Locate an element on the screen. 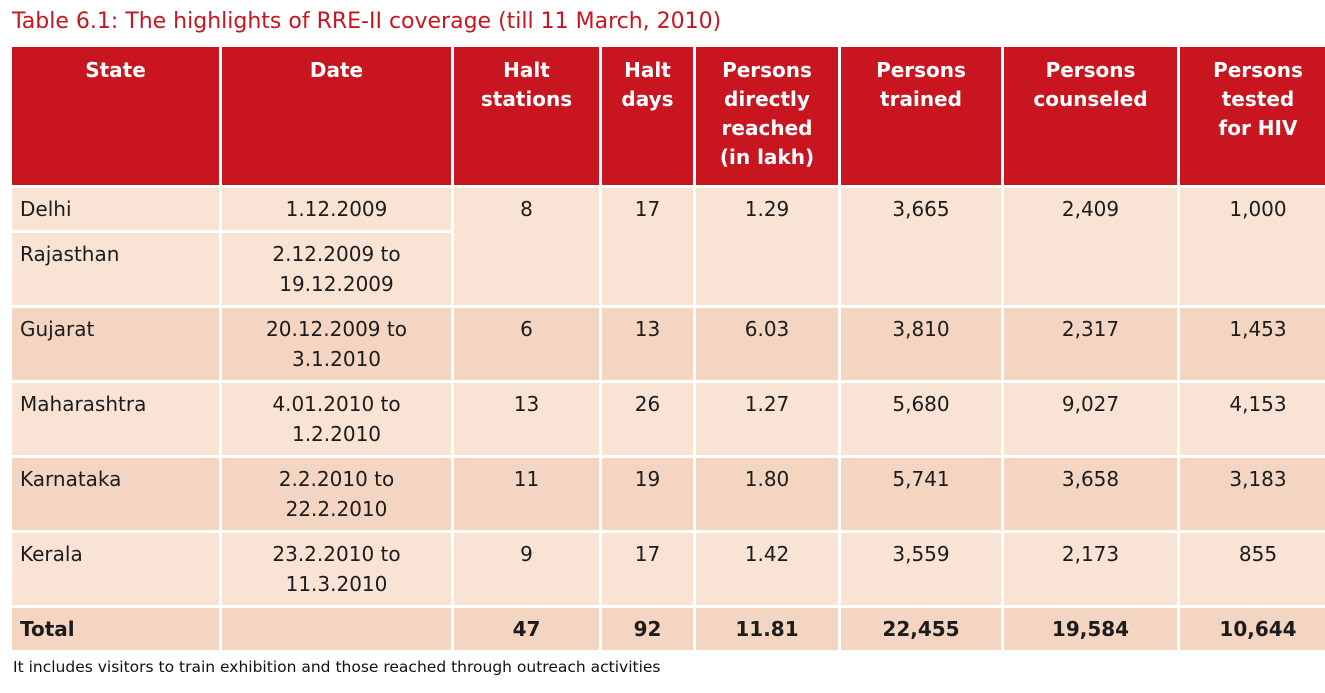 This screenshot has width=1325, height=693. cell-halt-stations: 13 is located at coordinates (526, 419).